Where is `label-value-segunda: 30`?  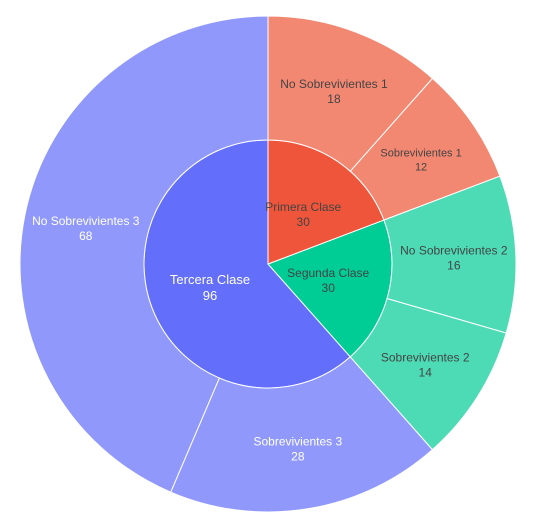 label-value-segunda: 30 is located at coordinates (329, 288).